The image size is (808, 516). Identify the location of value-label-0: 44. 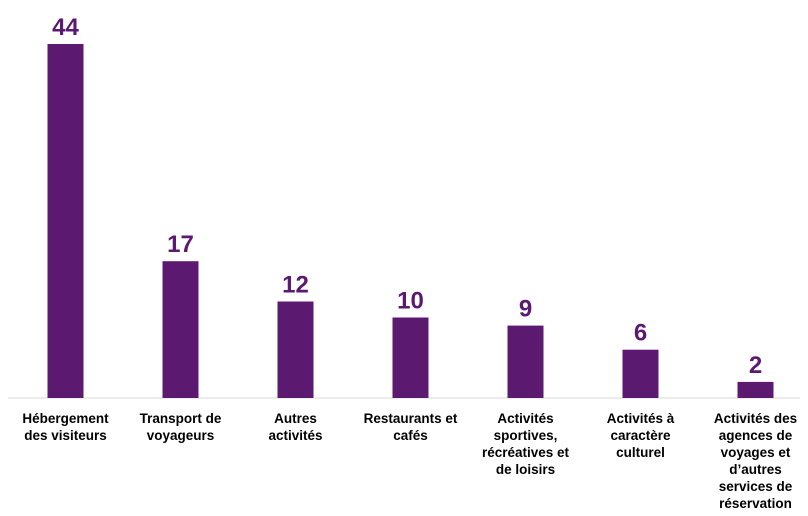
(65, 27).